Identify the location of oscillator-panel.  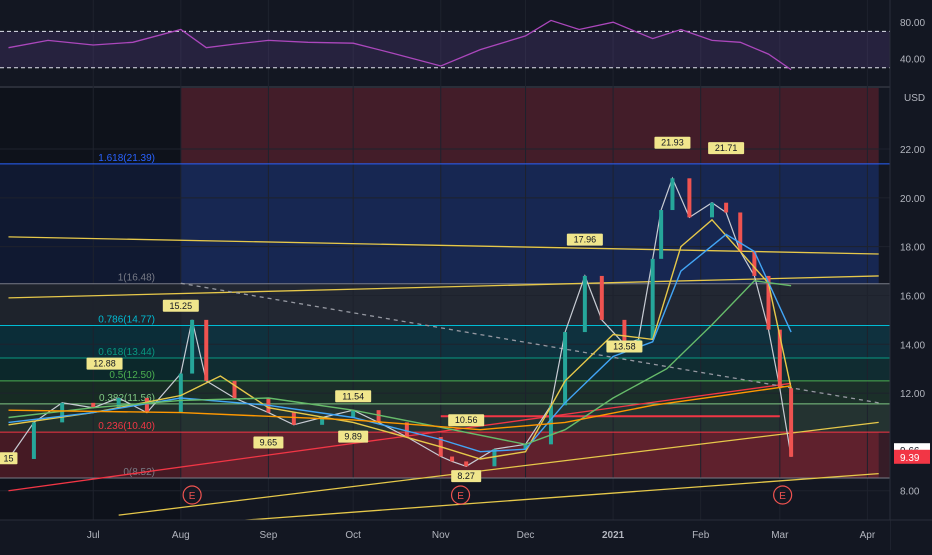
(445, 45).